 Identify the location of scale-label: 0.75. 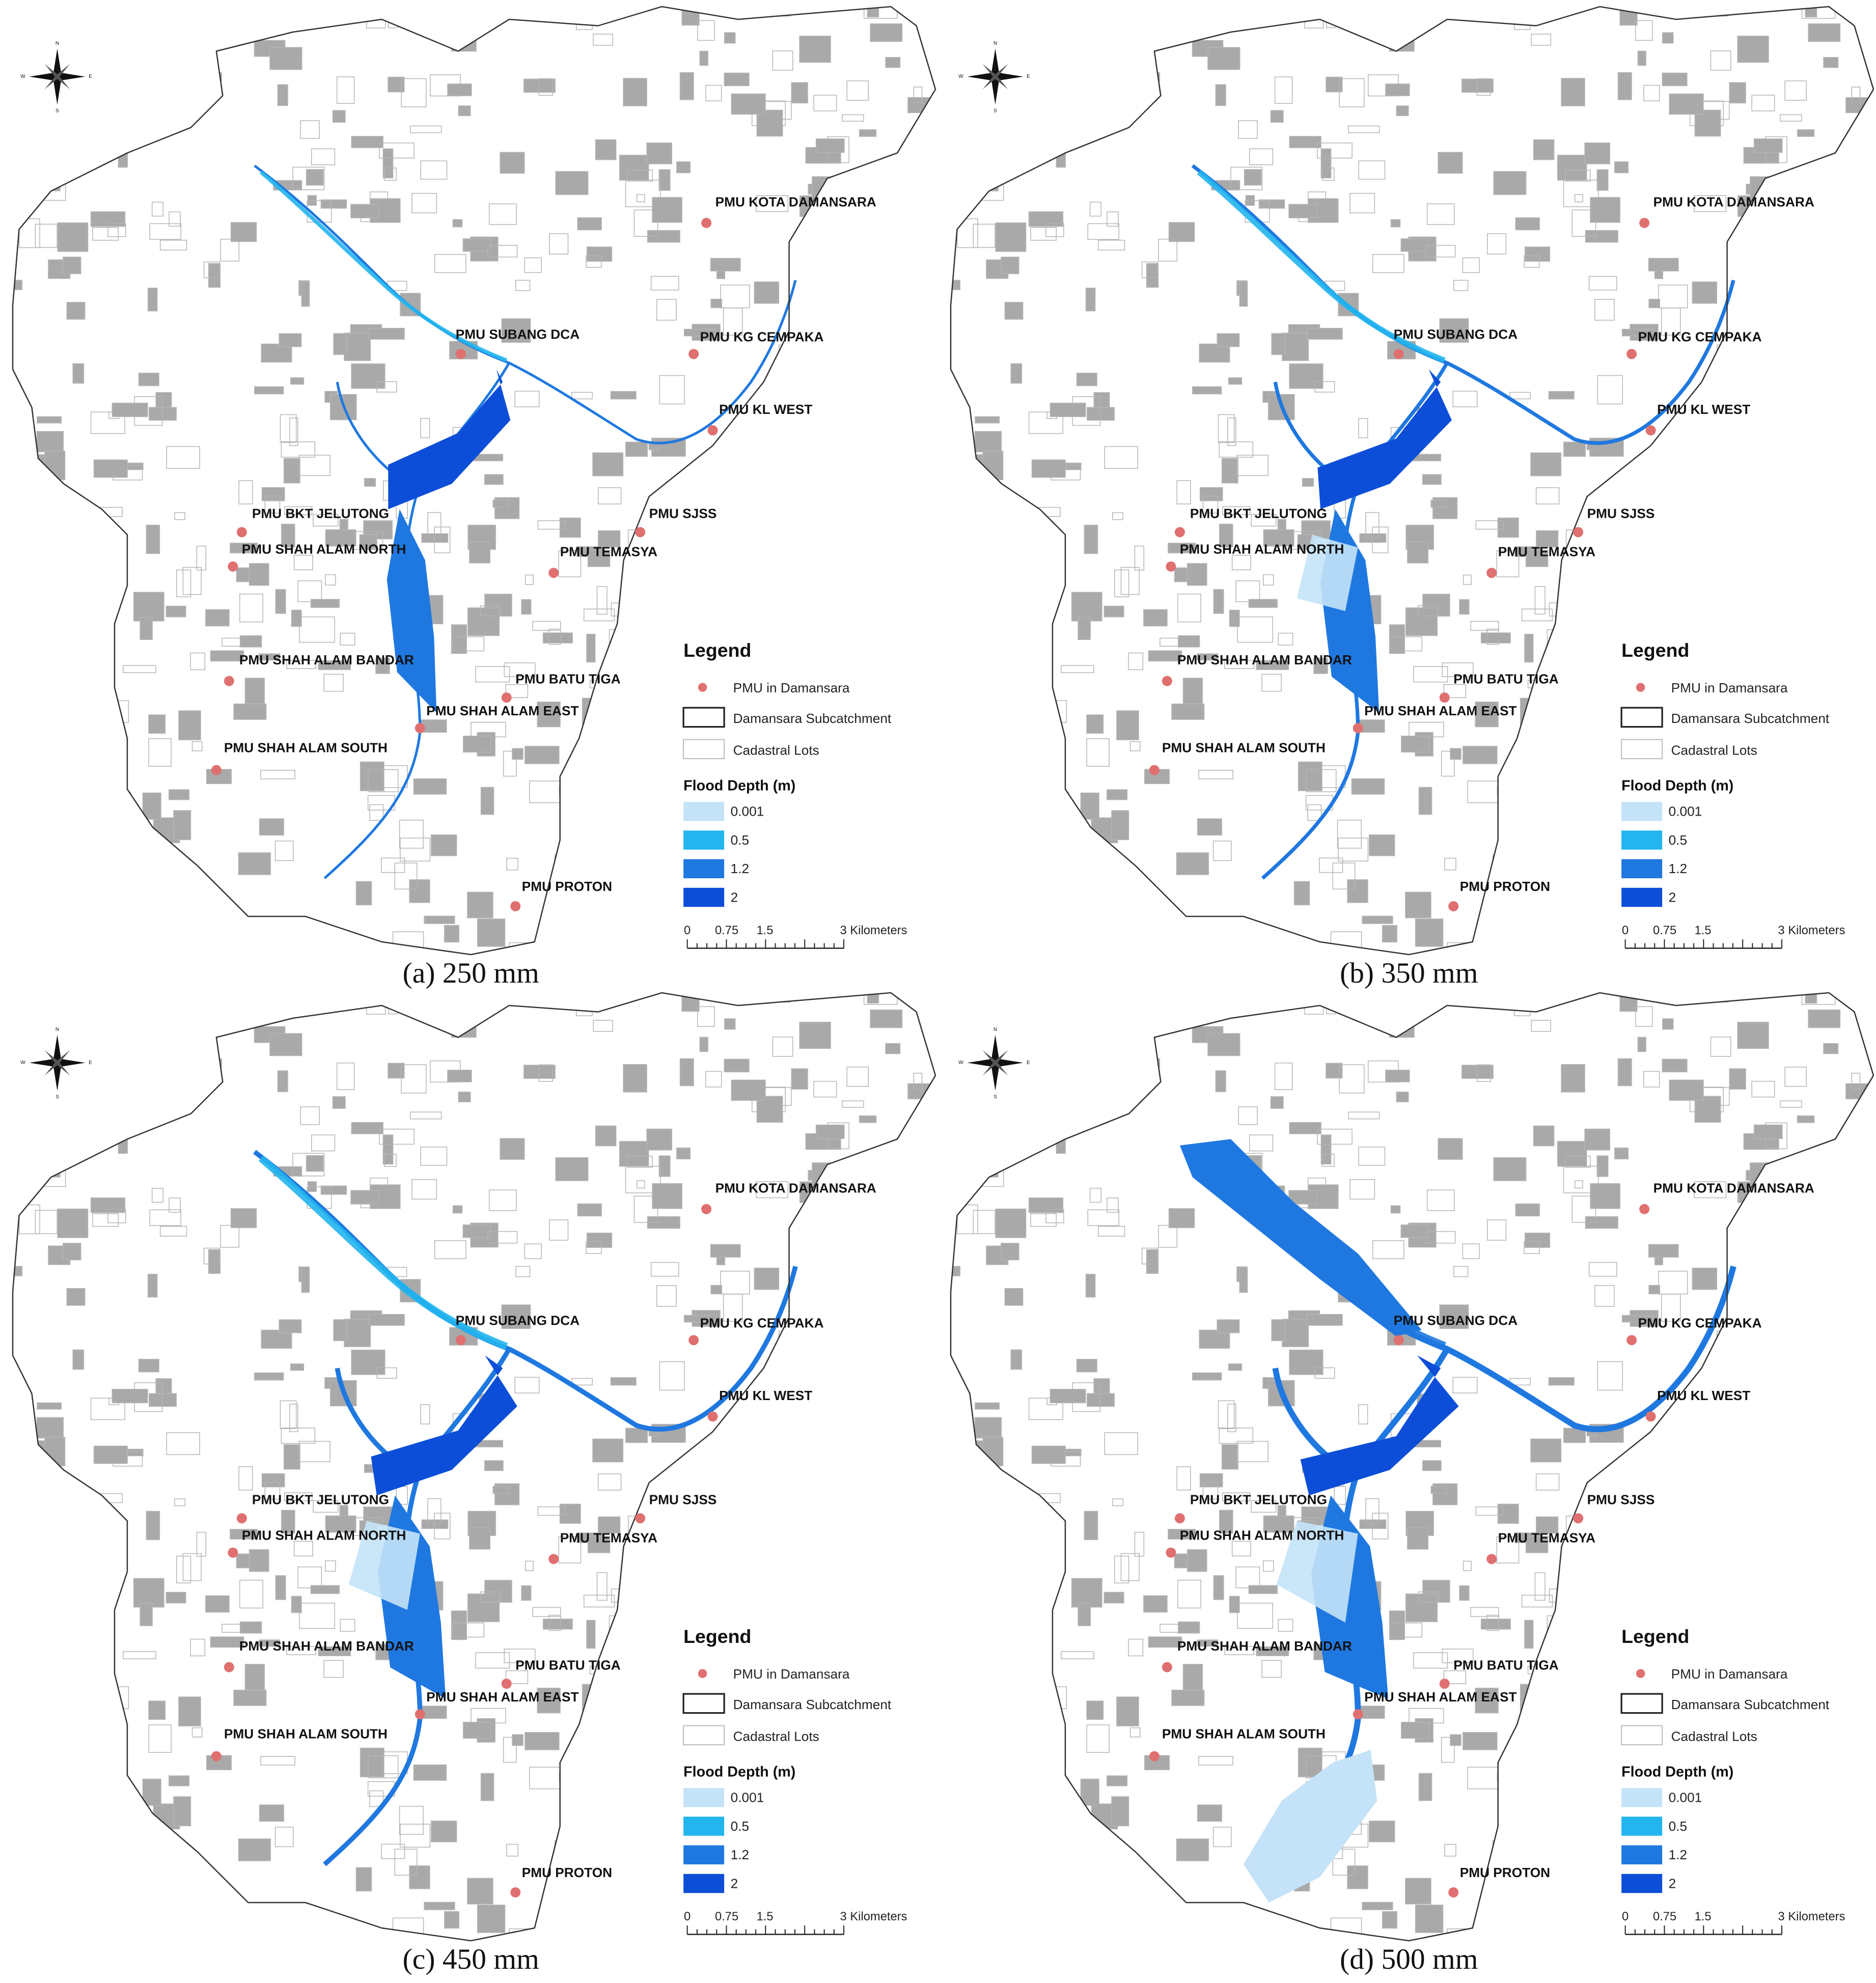
(1664, 930).